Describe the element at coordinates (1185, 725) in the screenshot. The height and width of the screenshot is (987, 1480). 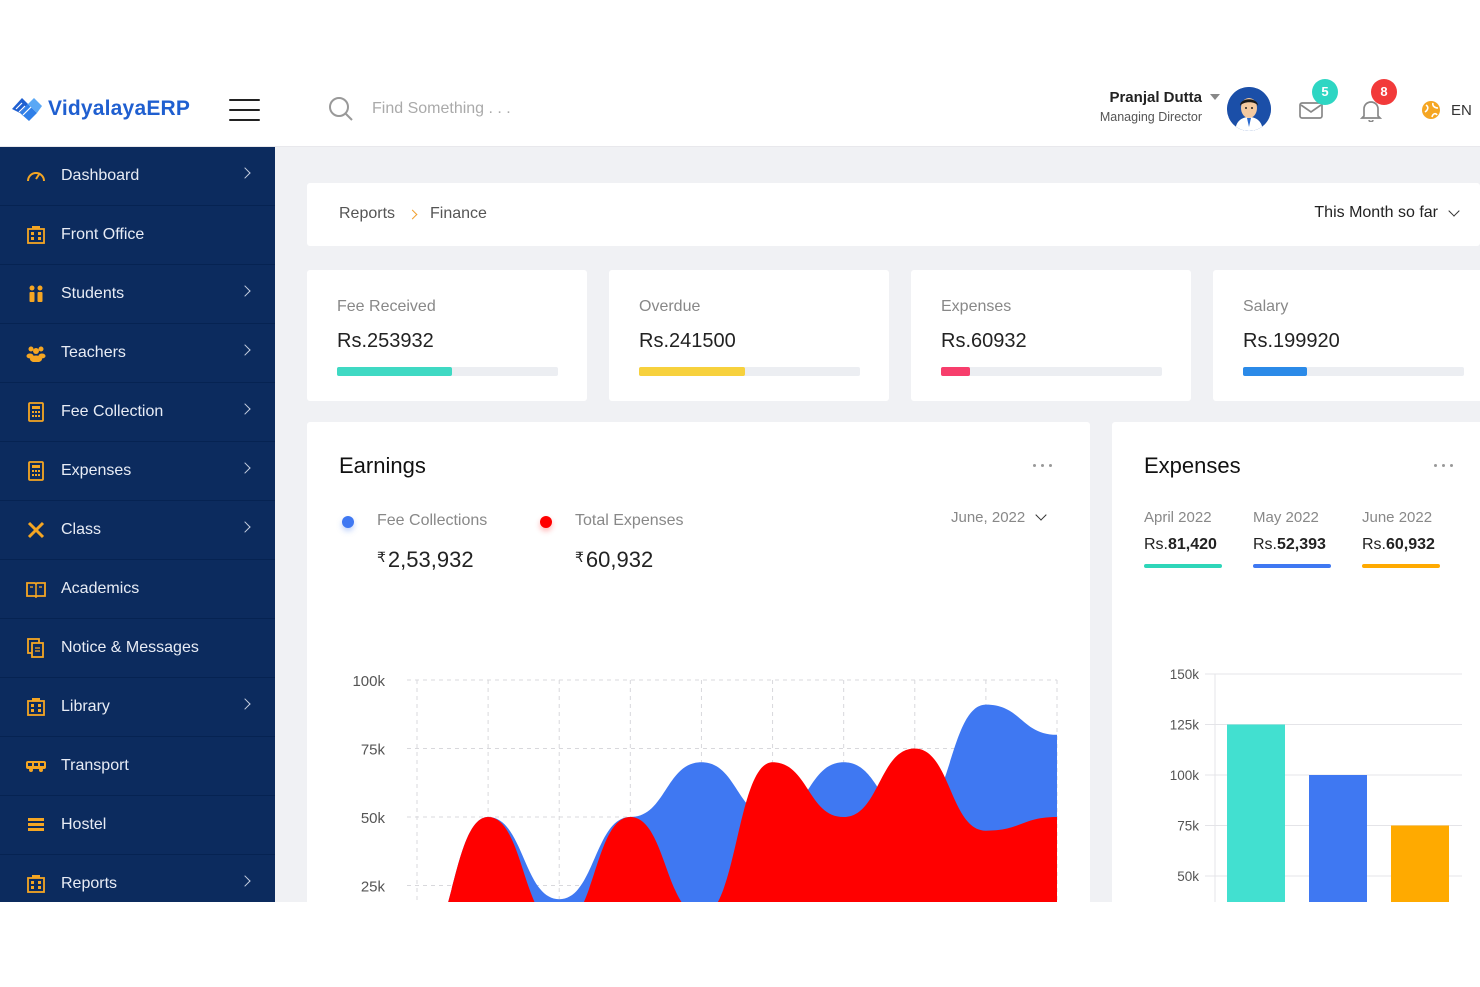
I see `y-tick-label: 125k` at that location.